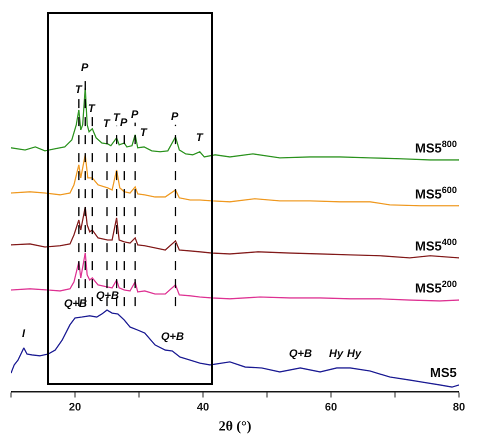  What do you see at coordinates (436, 245) in the screenshot?
I see `series-label: MS5$^{400}$` at bounding box center [436, 245].